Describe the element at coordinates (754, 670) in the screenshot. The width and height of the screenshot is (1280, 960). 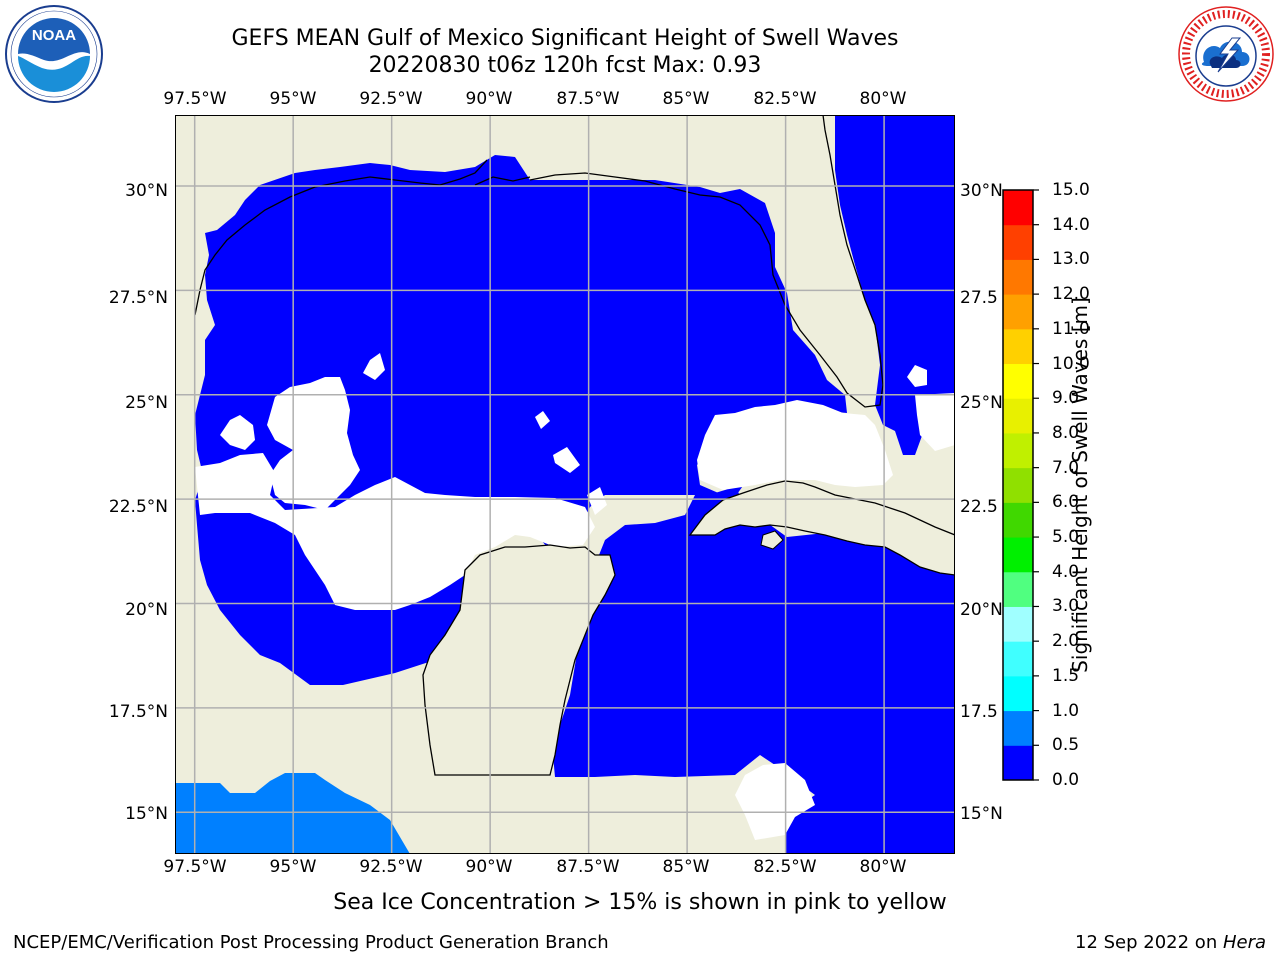
I see `caribbean-swell-field` at that location.